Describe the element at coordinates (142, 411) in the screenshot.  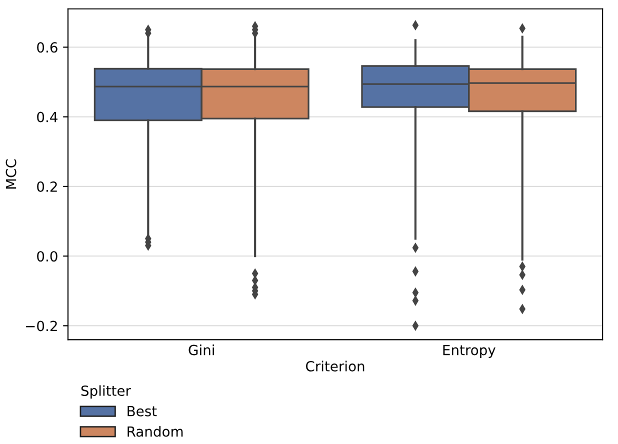
I see `legend-label: Best` at that location.